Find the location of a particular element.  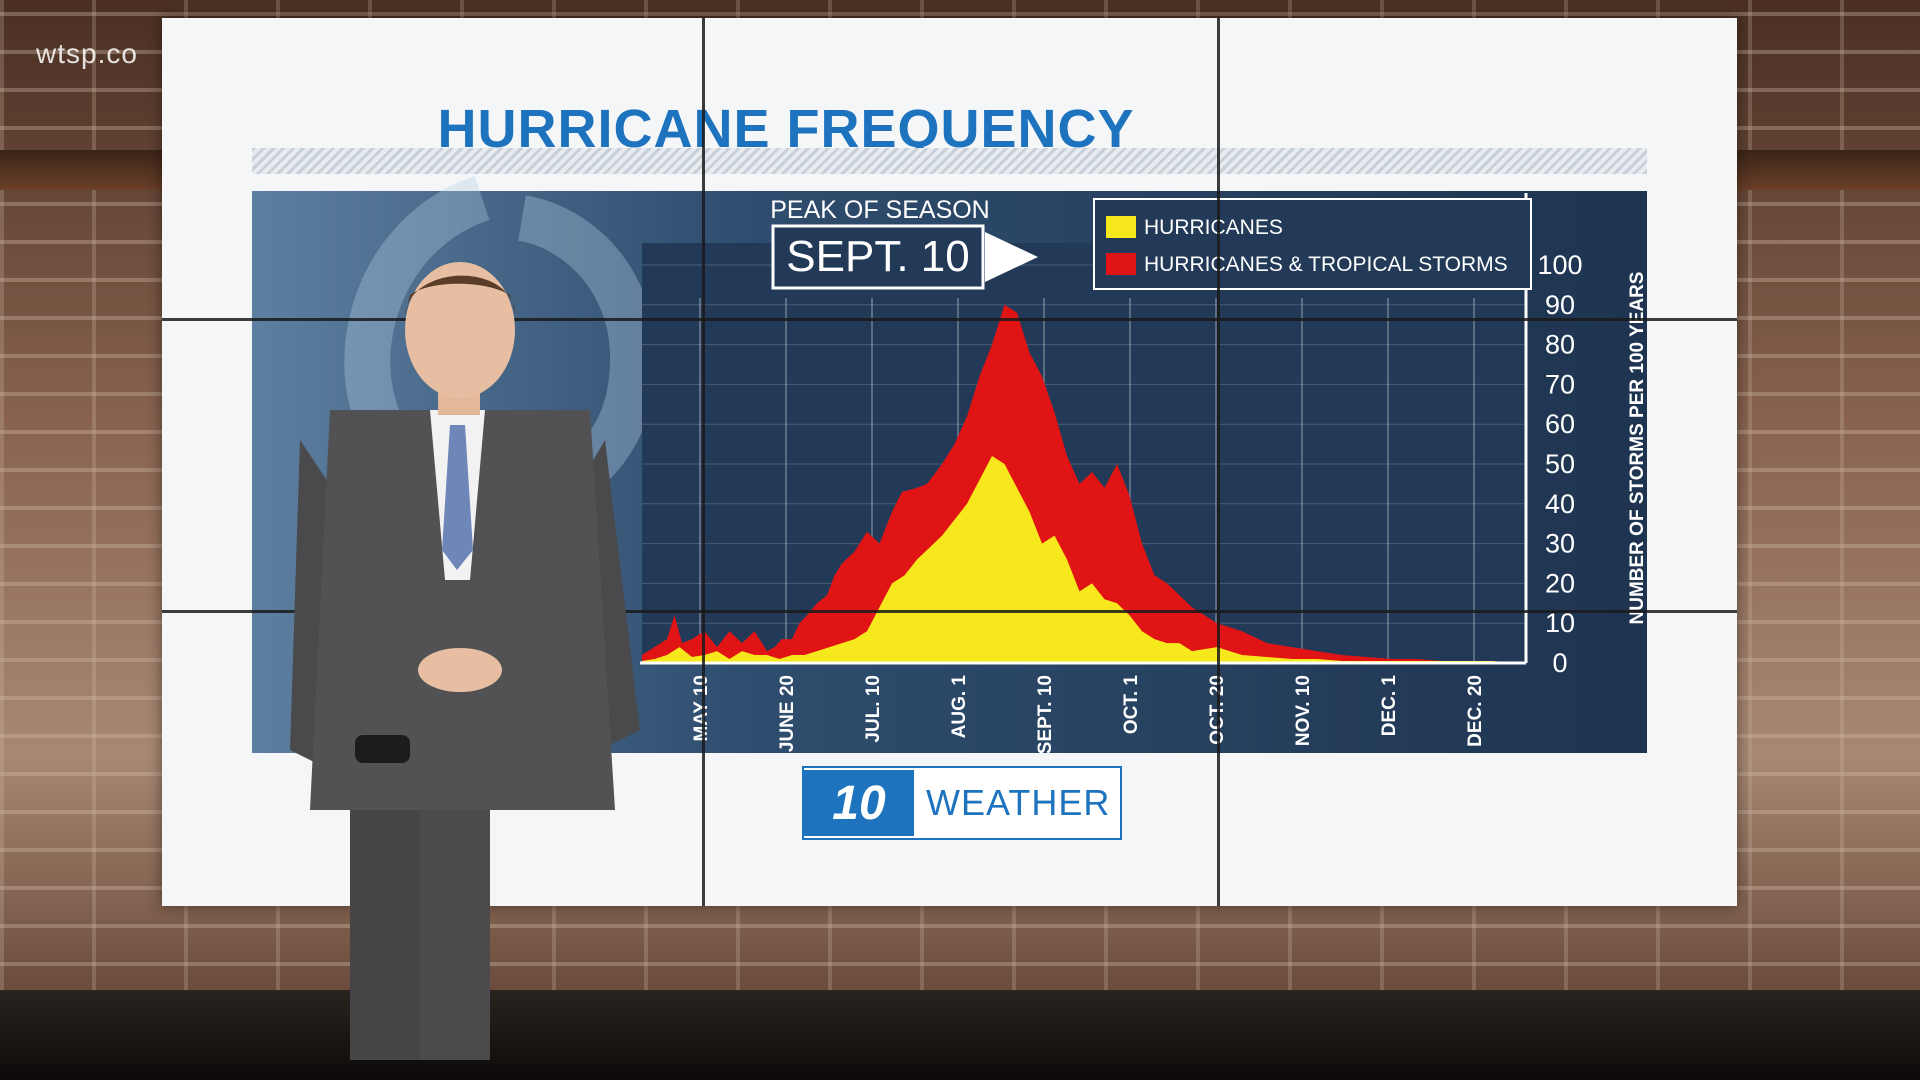

legend-label-hurricanes: HURRICANES is located at coordinates (1213, 227).